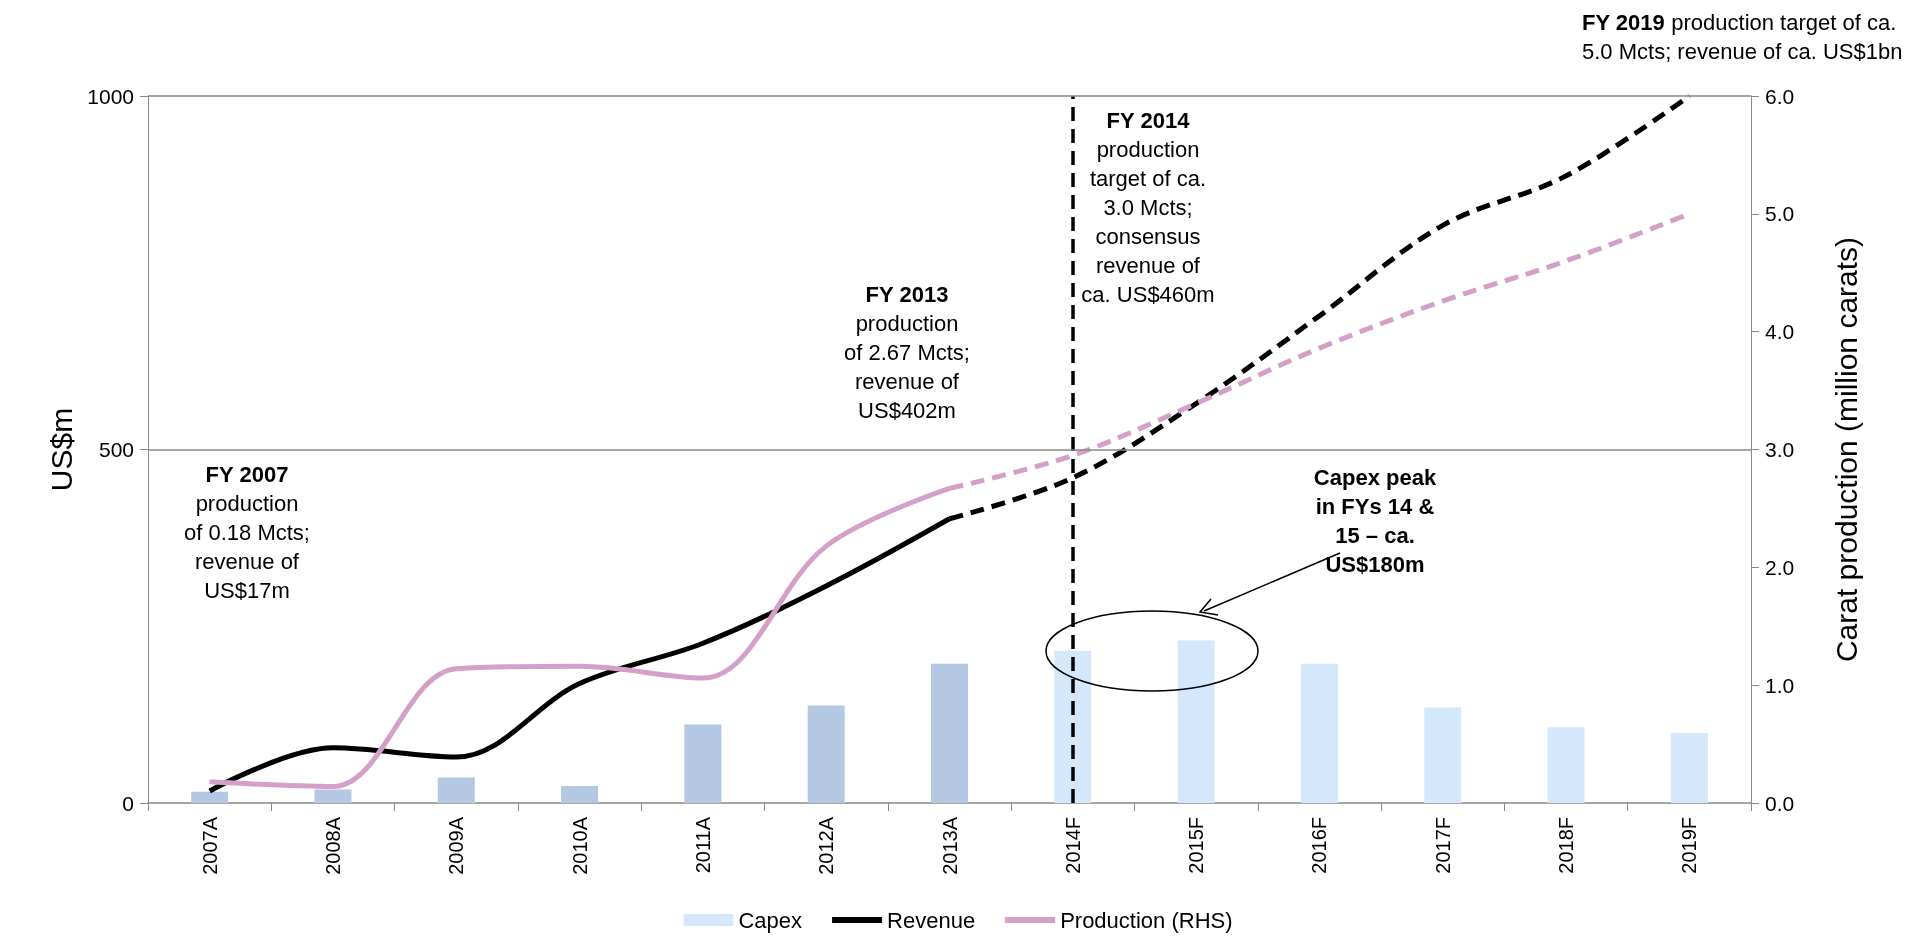 This screenshot has width=1916, height=944. What do you see at coordinates (770, 920) in the screenshot?
I see `legend-label: Capex` at bounding box center [770, 920].